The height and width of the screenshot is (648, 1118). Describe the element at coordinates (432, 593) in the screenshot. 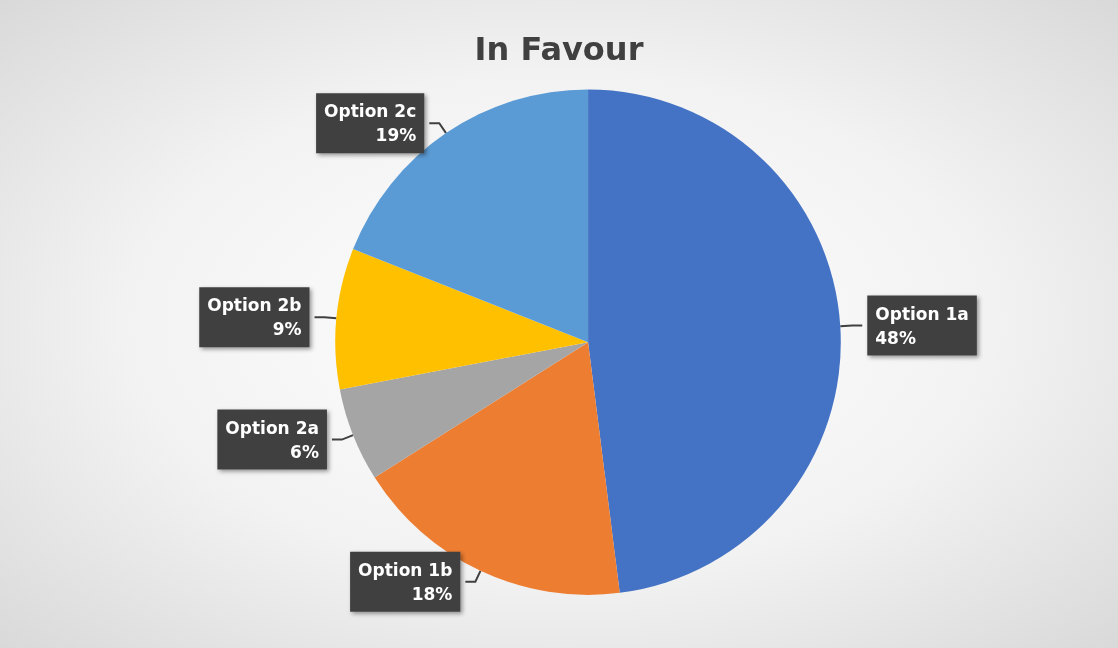

I see `data-label: 18%` at that location.